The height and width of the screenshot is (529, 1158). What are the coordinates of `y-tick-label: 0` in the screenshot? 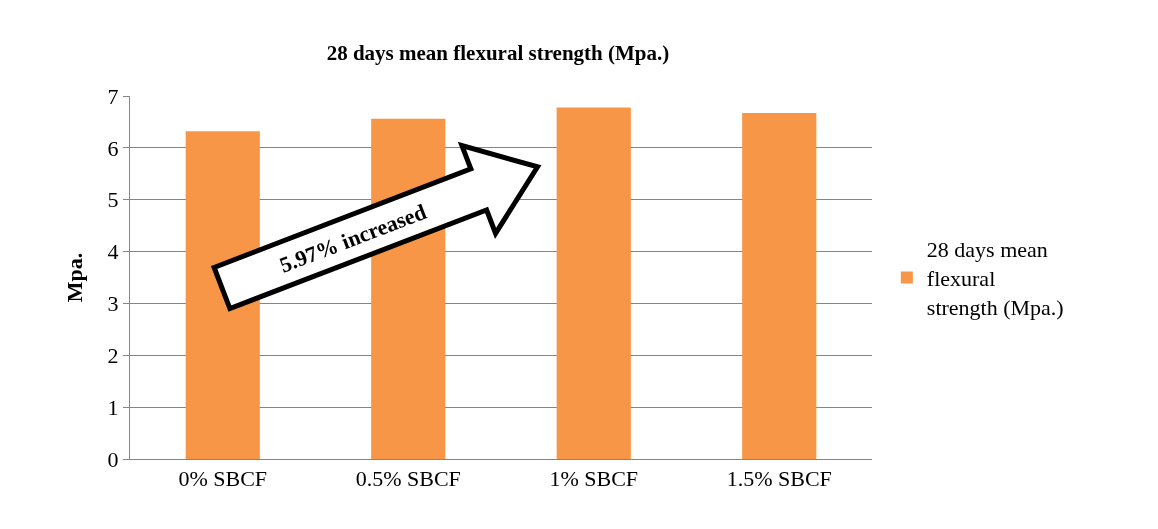 It's located at (113, 459).